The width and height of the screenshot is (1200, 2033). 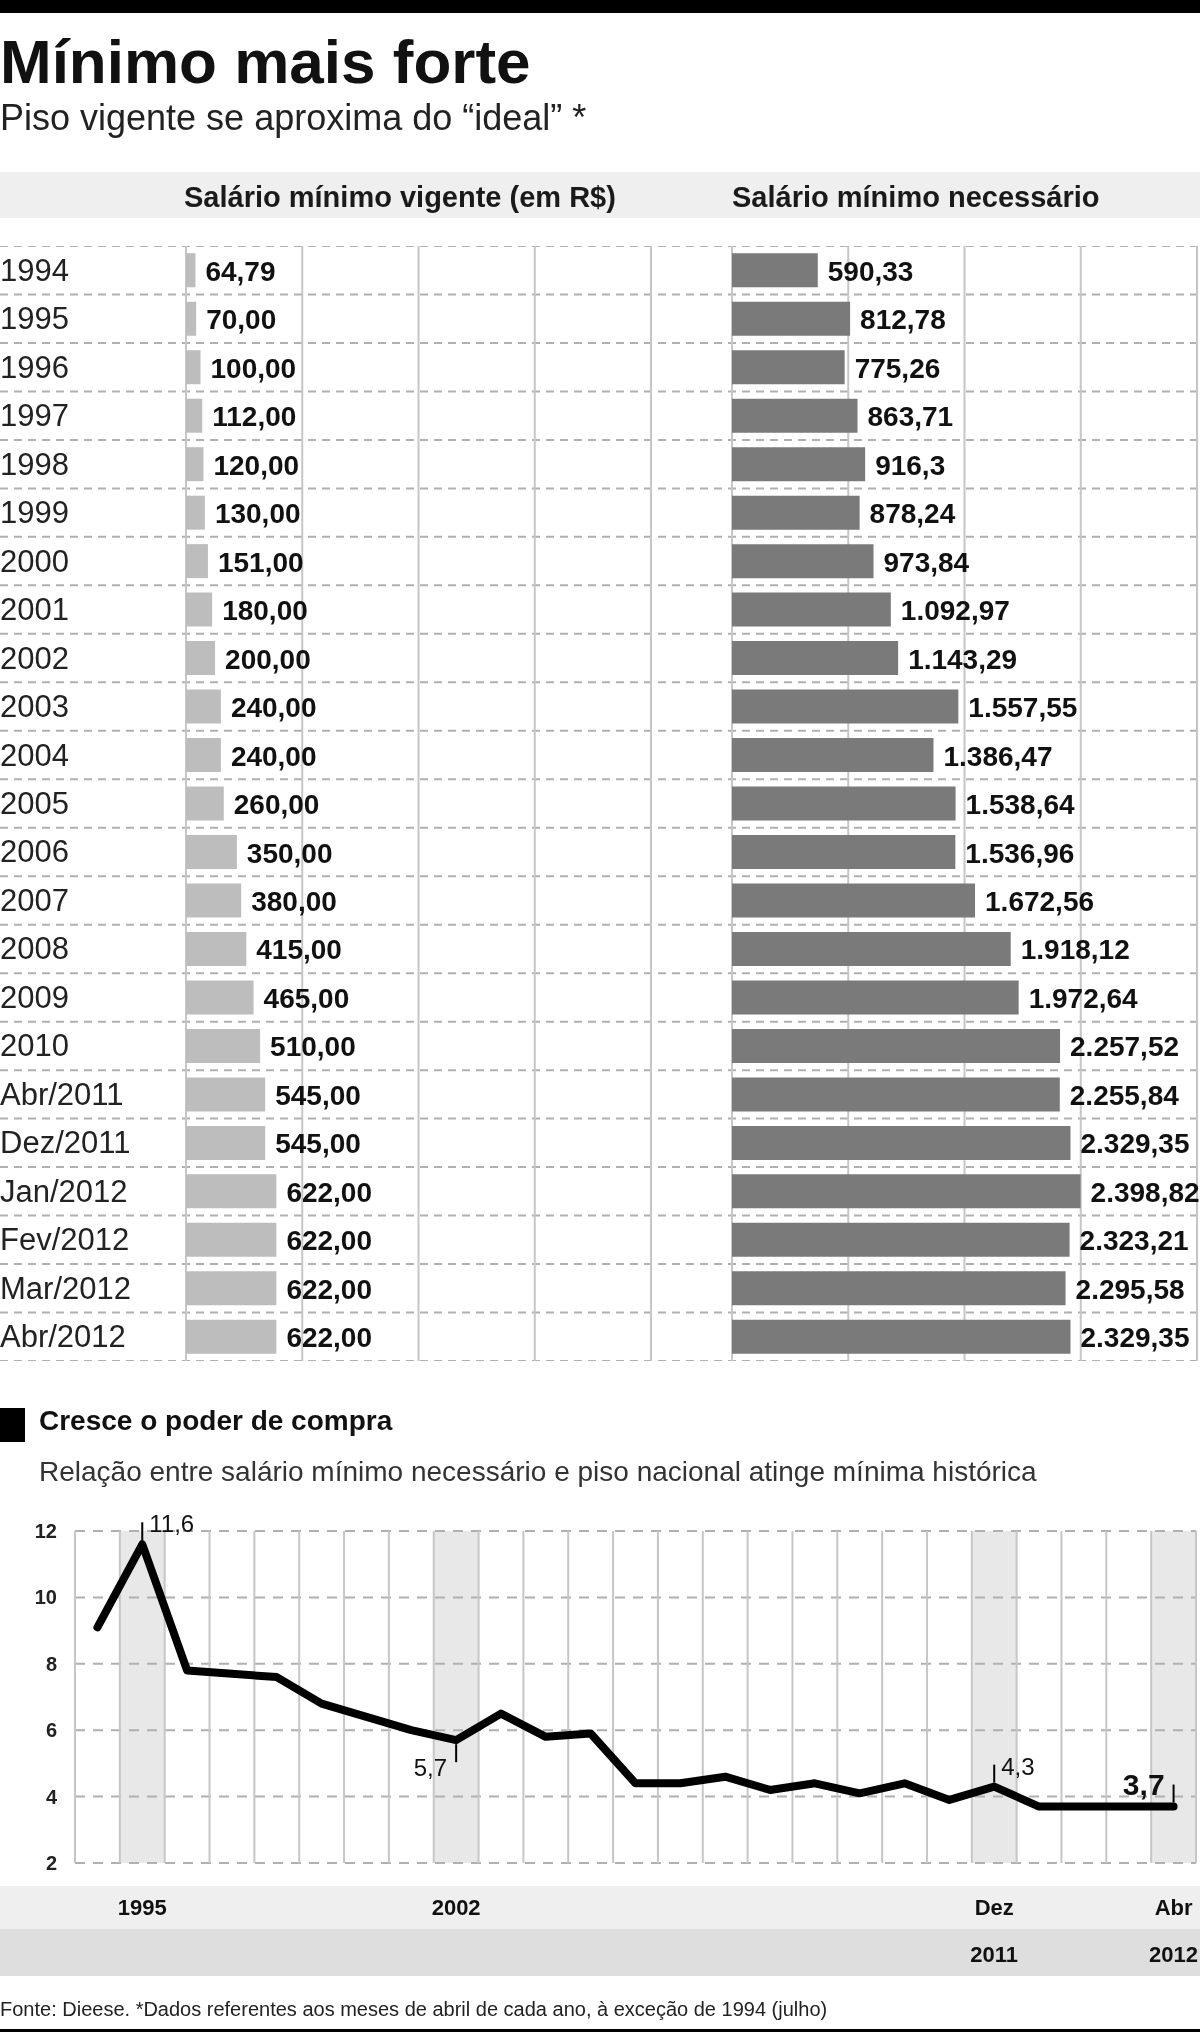 What do you see at coordinates (1083, 998) in the screenshot?
I see `data-label: 1.972,64` at bounding box center [1083, 998].